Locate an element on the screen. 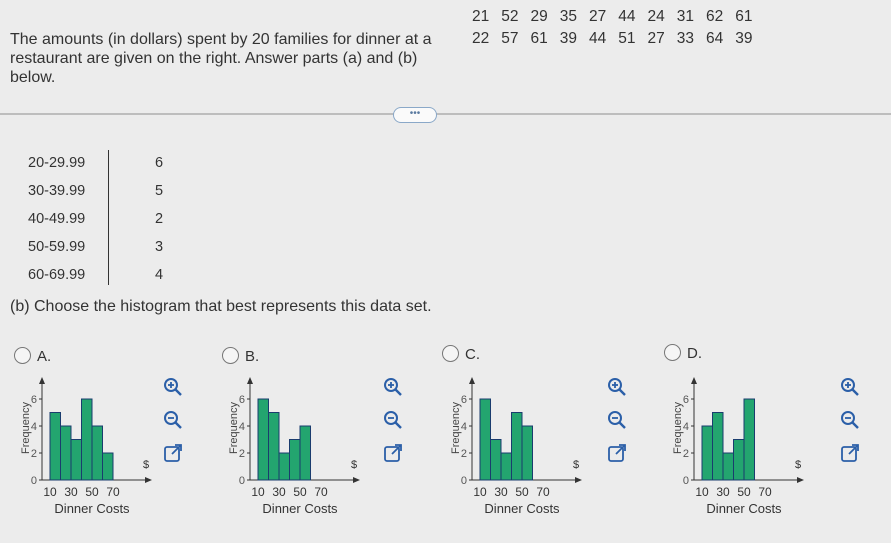 The width and height of the screenshot is (891, 543). option-c: C. is located at coordinates (461, 354).